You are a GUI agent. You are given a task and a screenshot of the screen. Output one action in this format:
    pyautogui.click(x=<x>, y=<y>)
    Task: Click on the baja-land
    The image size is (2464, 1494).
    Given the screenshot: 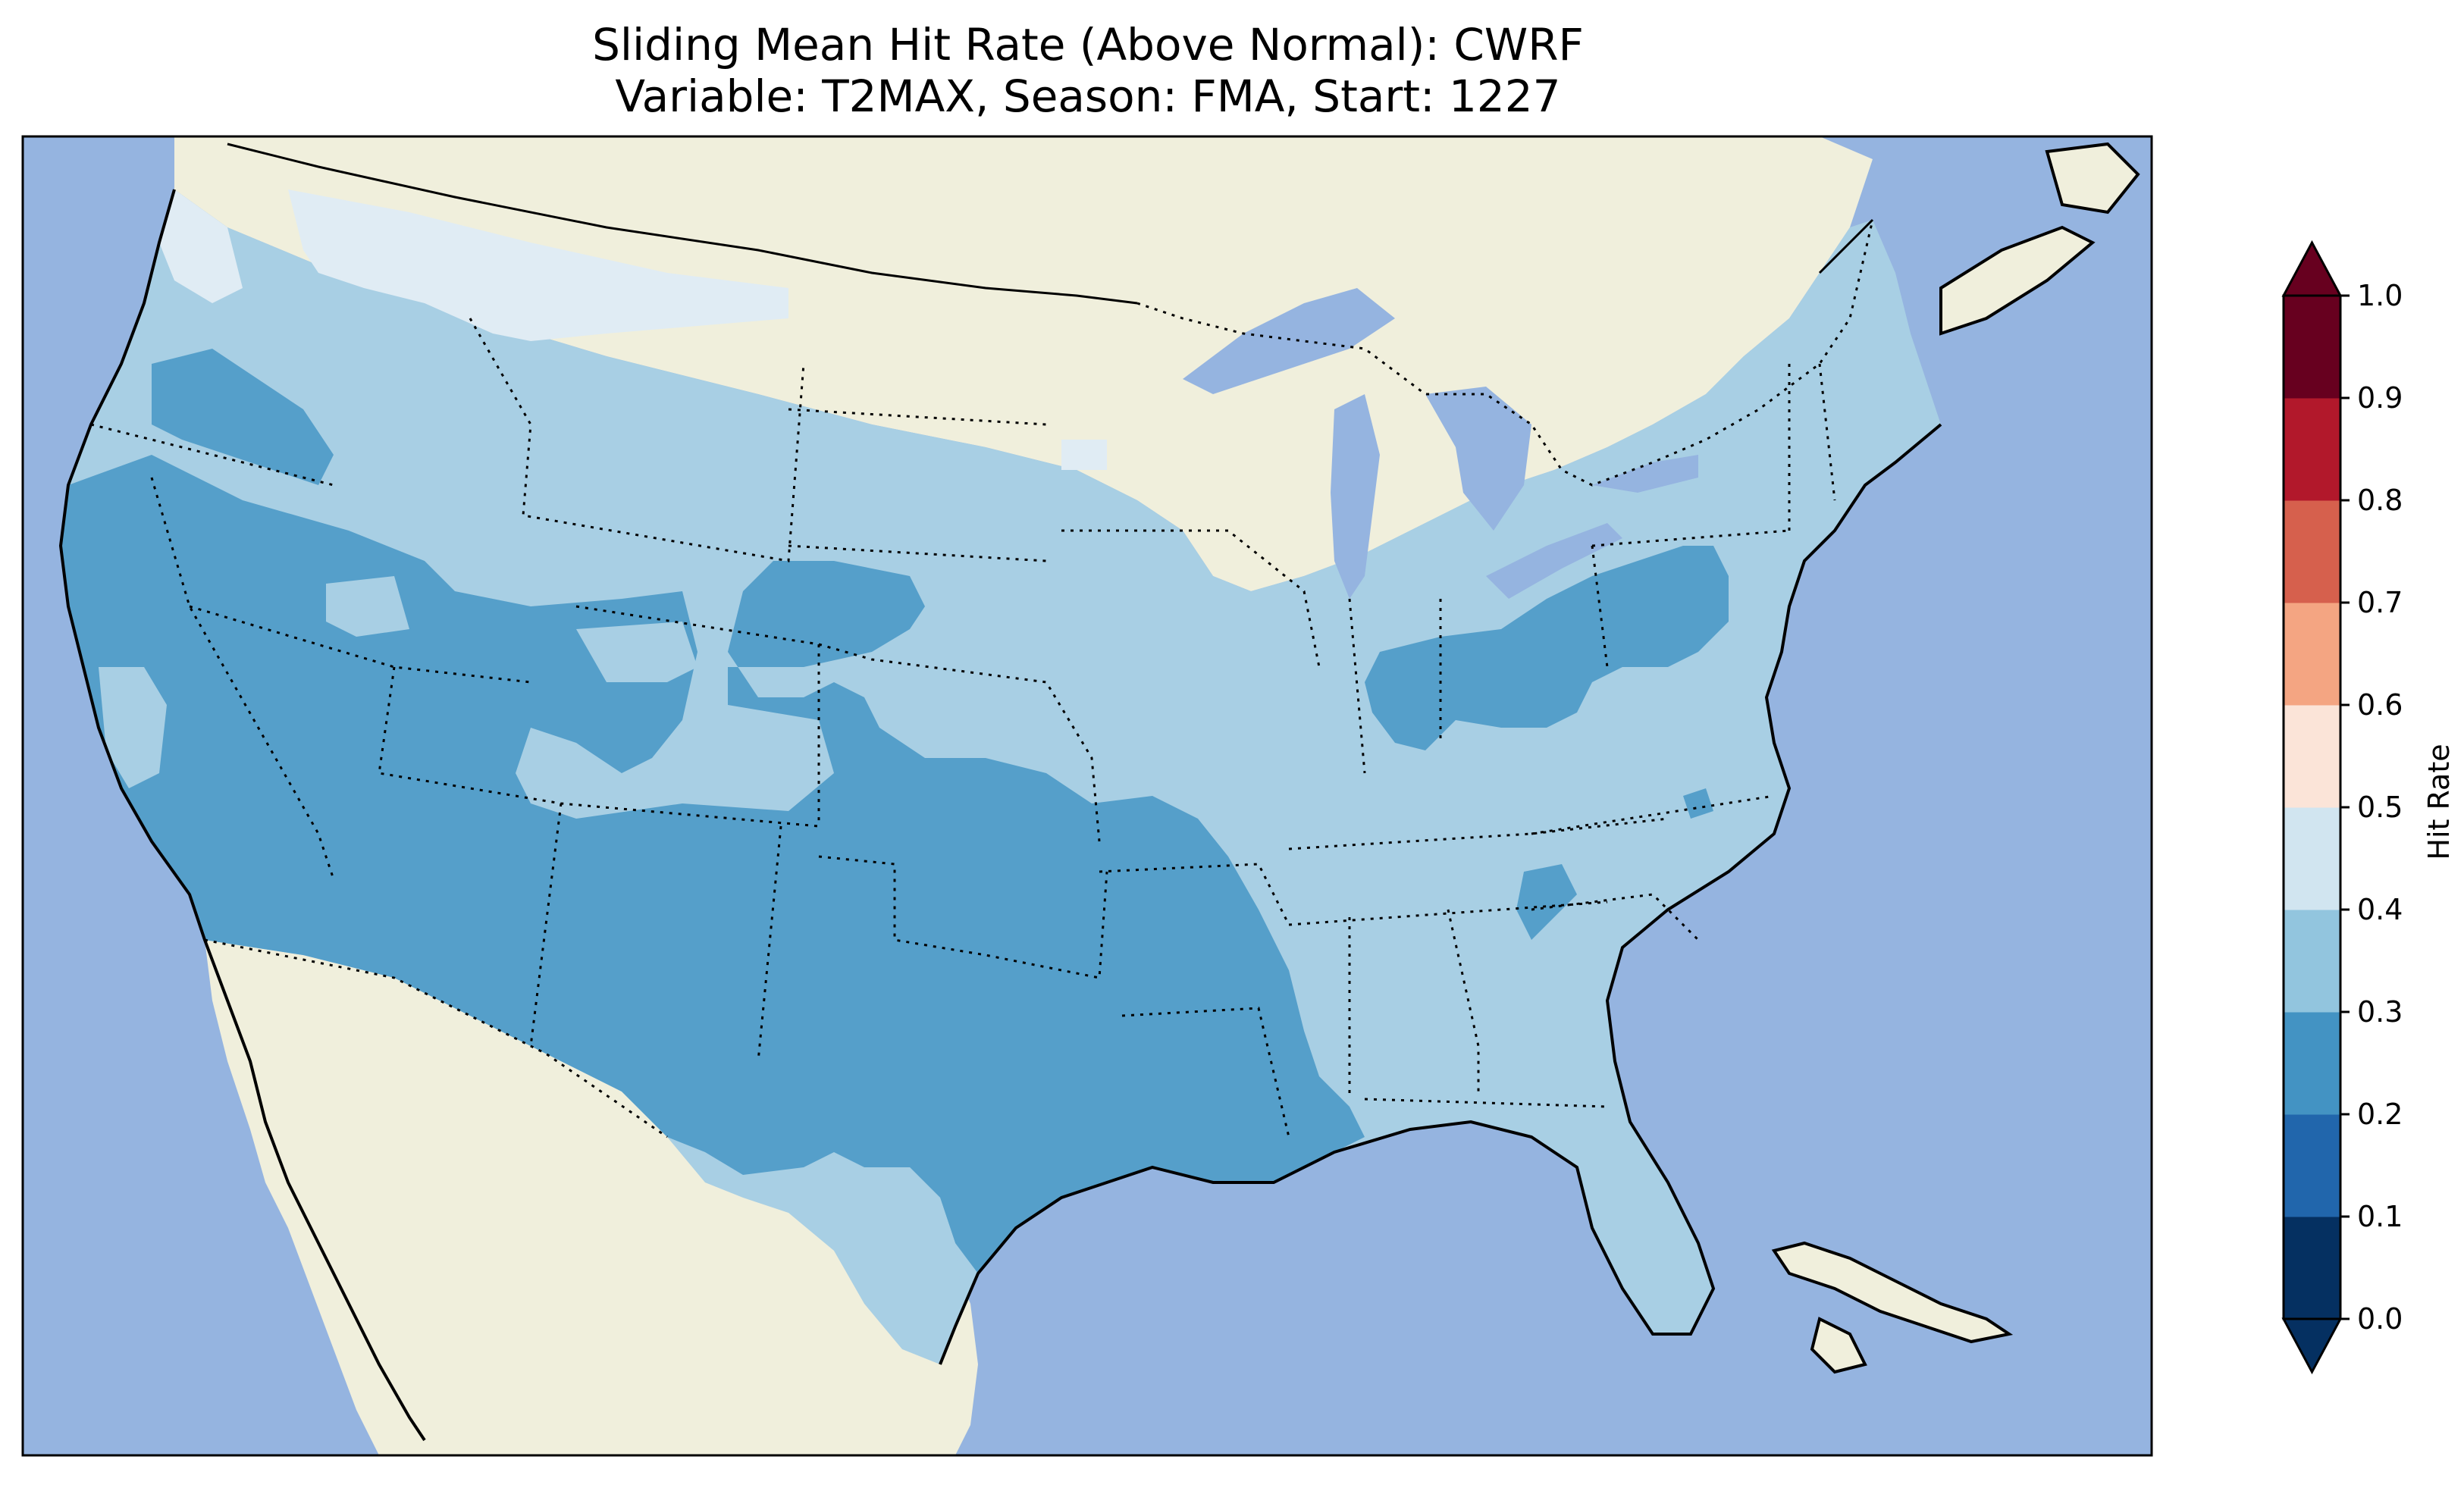 What is the action you would take?
    pyautogui.click(x=333, y=1198)
    